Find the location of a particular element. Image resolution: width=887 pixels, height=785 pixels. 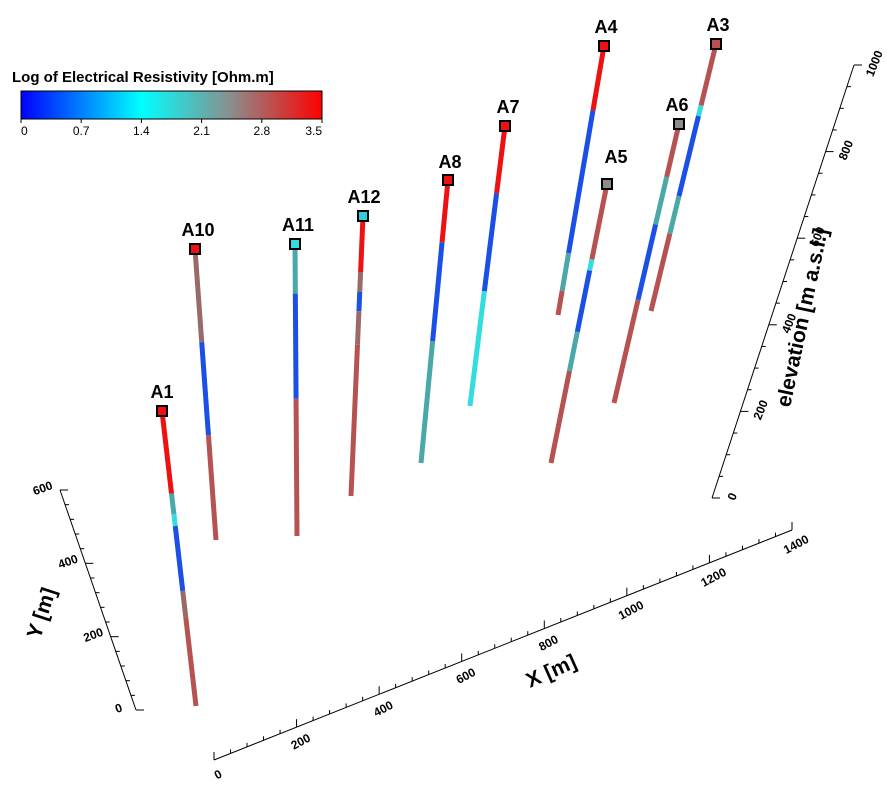

x-axis-tick-label: 1400 is located at coordinates (796, 544).